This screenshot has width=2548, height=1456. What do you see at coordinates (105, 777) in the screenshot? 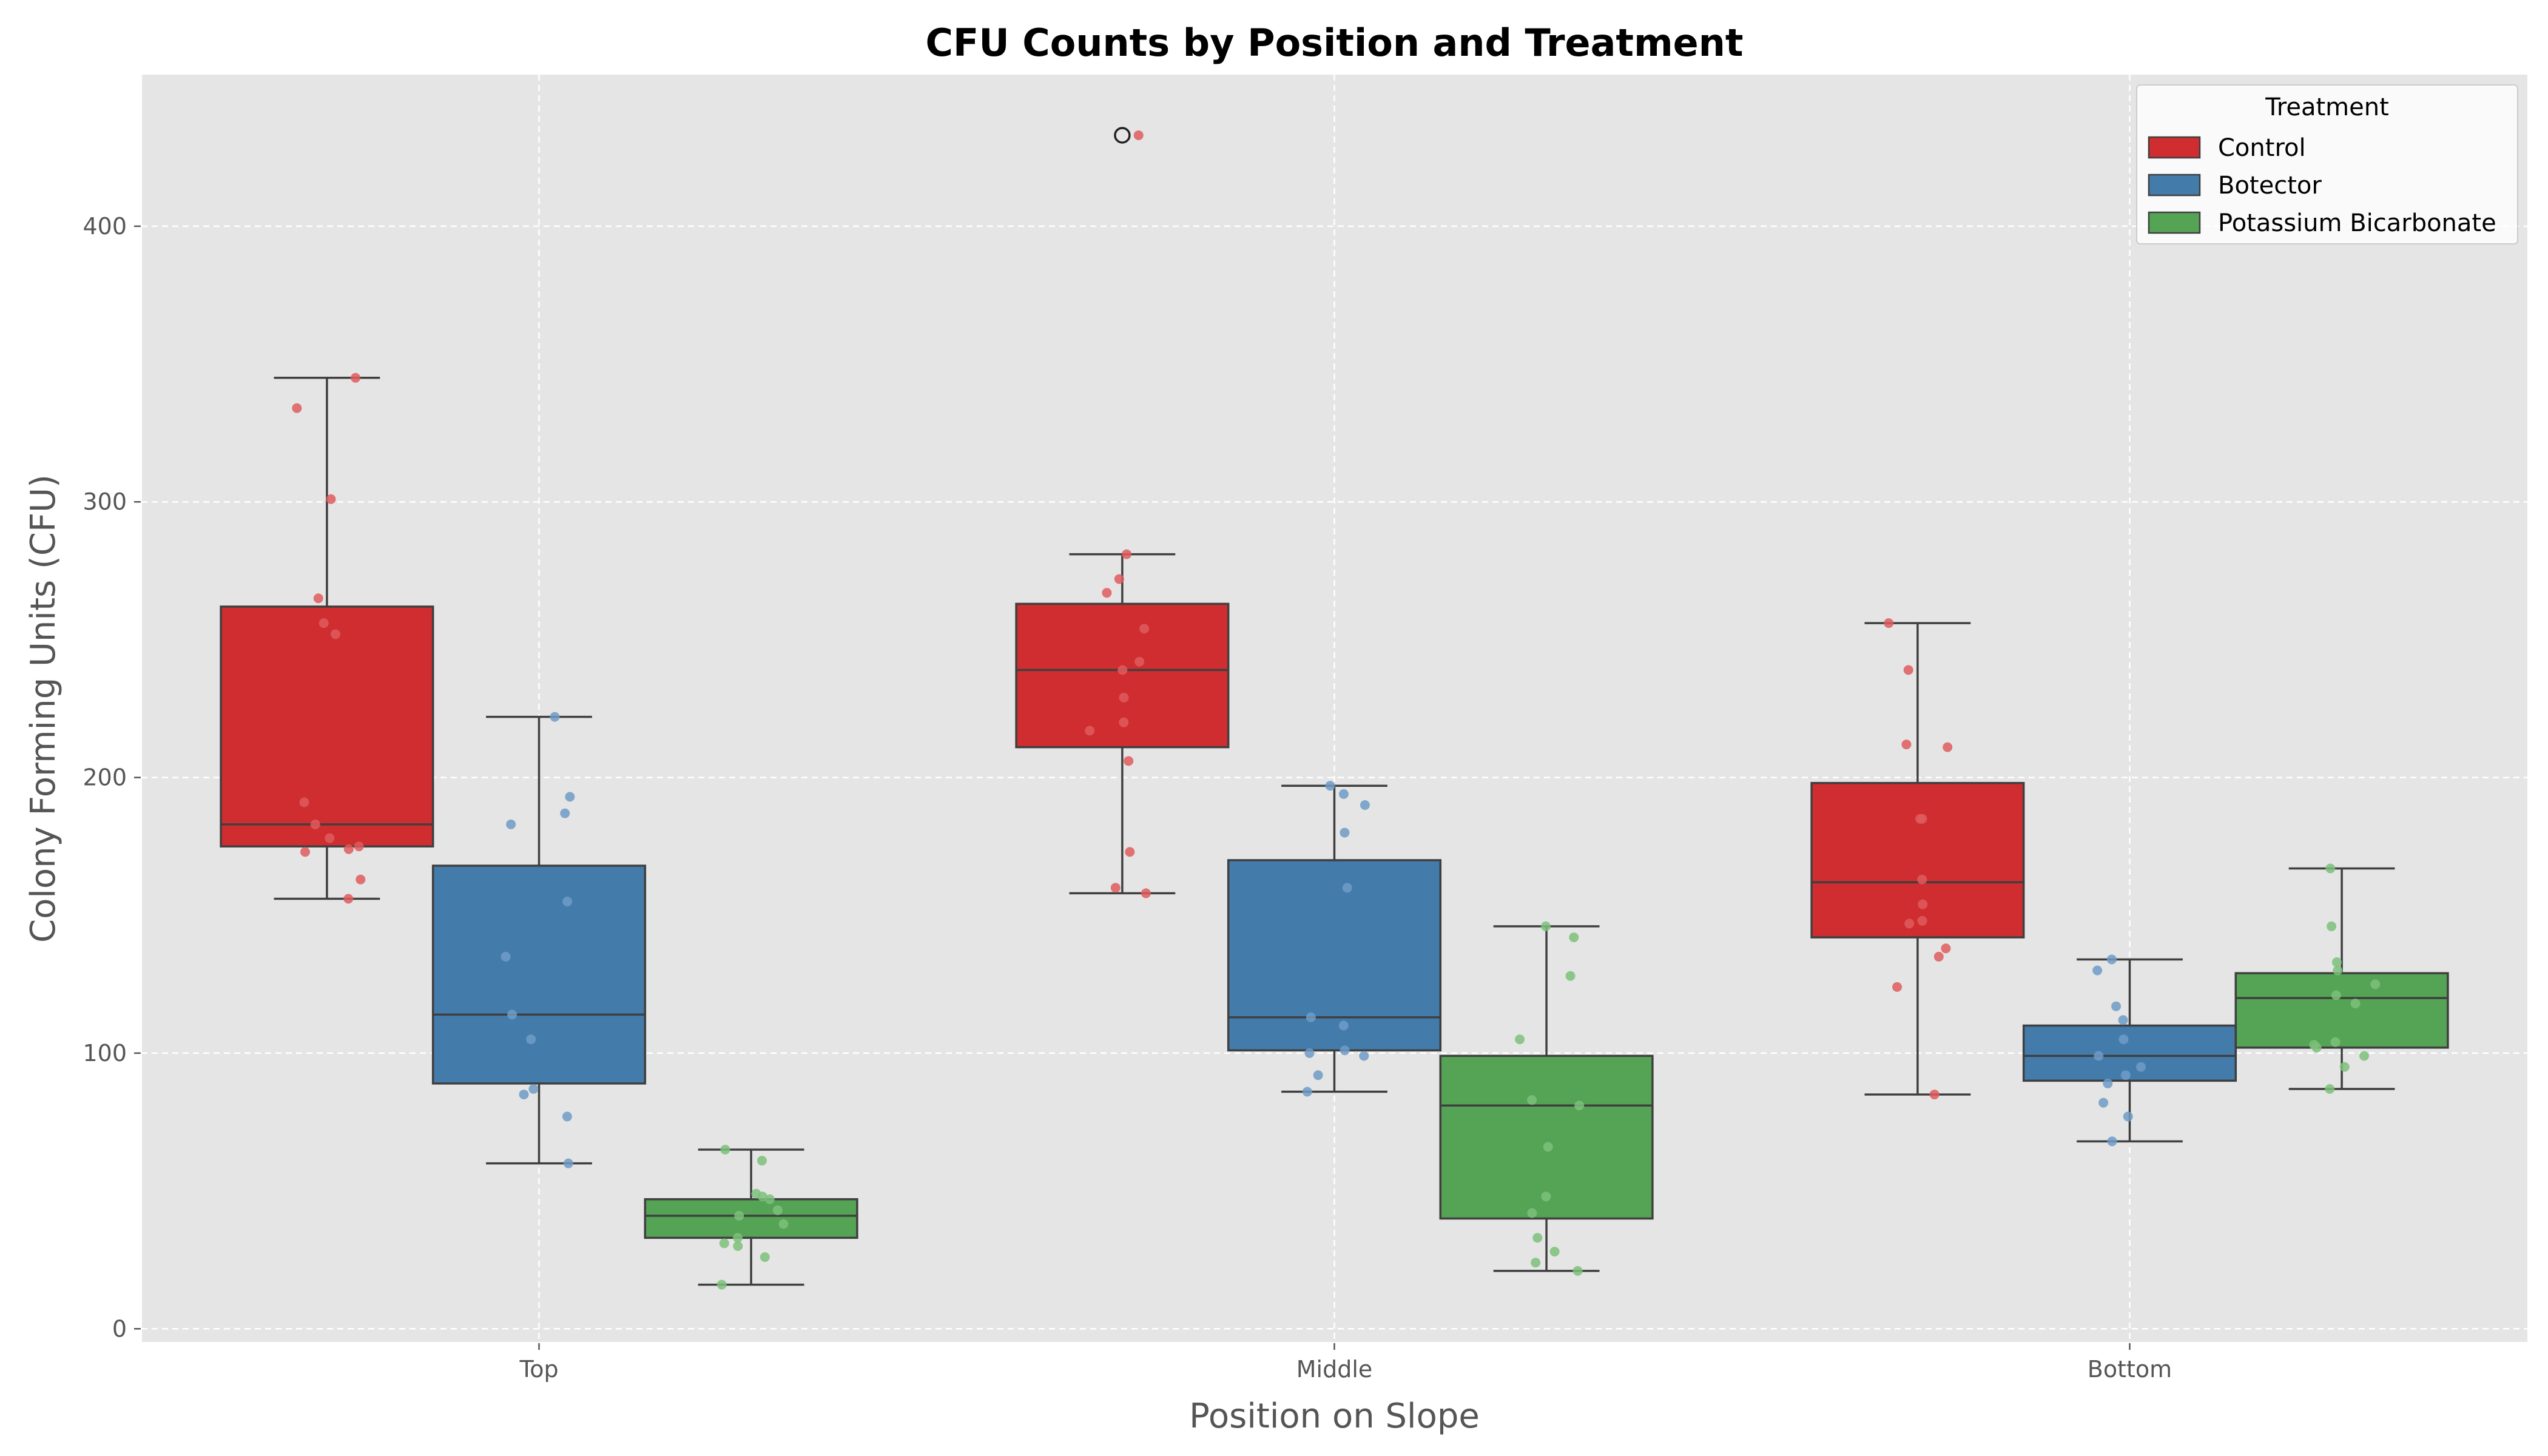
I see `y-tick-label: 200` at bounding box center [105, 777].